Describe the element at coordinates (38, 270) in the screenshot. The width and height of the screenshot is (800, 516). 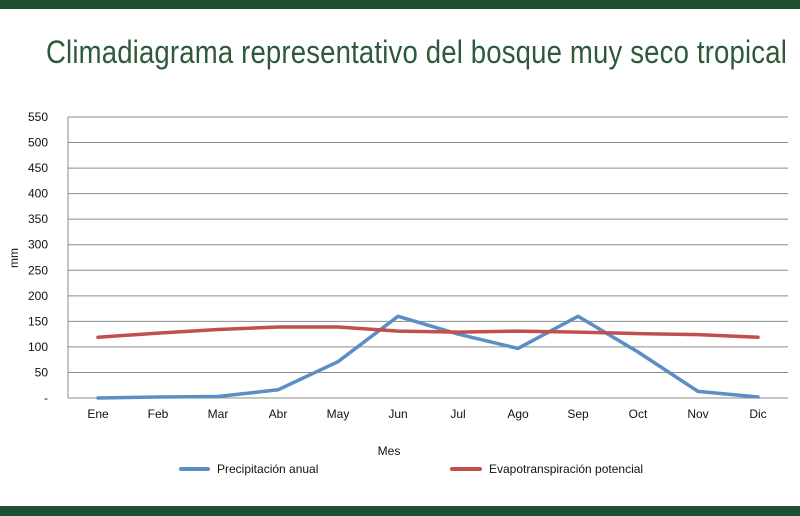
I see `y-tick-label: 250` at that location.